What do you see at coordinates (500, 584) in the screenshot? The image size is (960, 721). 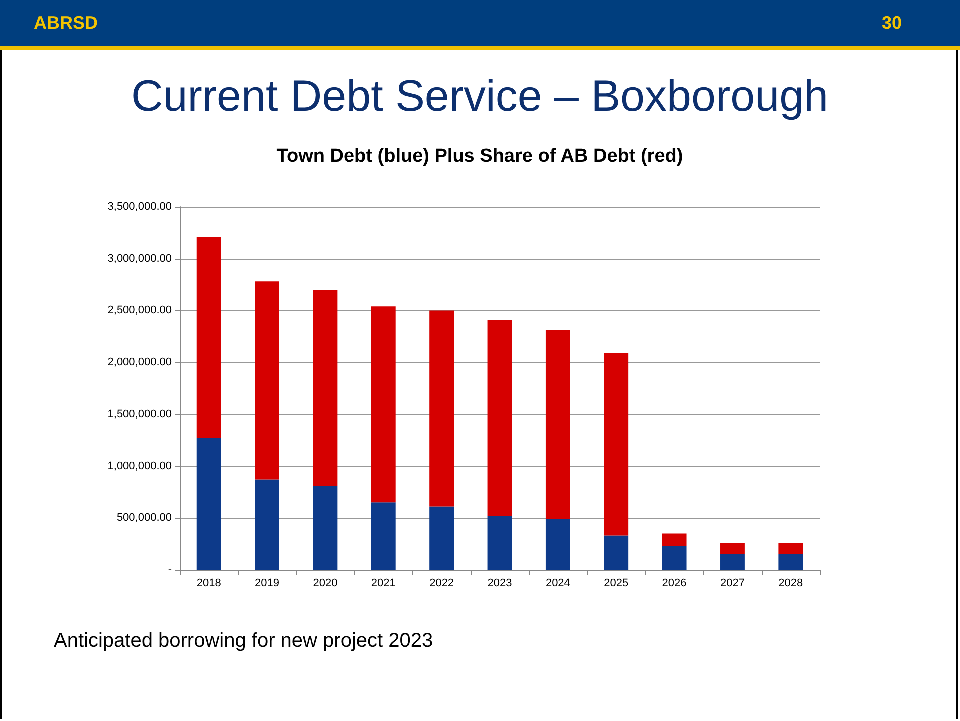 I see `x-tick-label: 2023` at bounding box center [500, 584].